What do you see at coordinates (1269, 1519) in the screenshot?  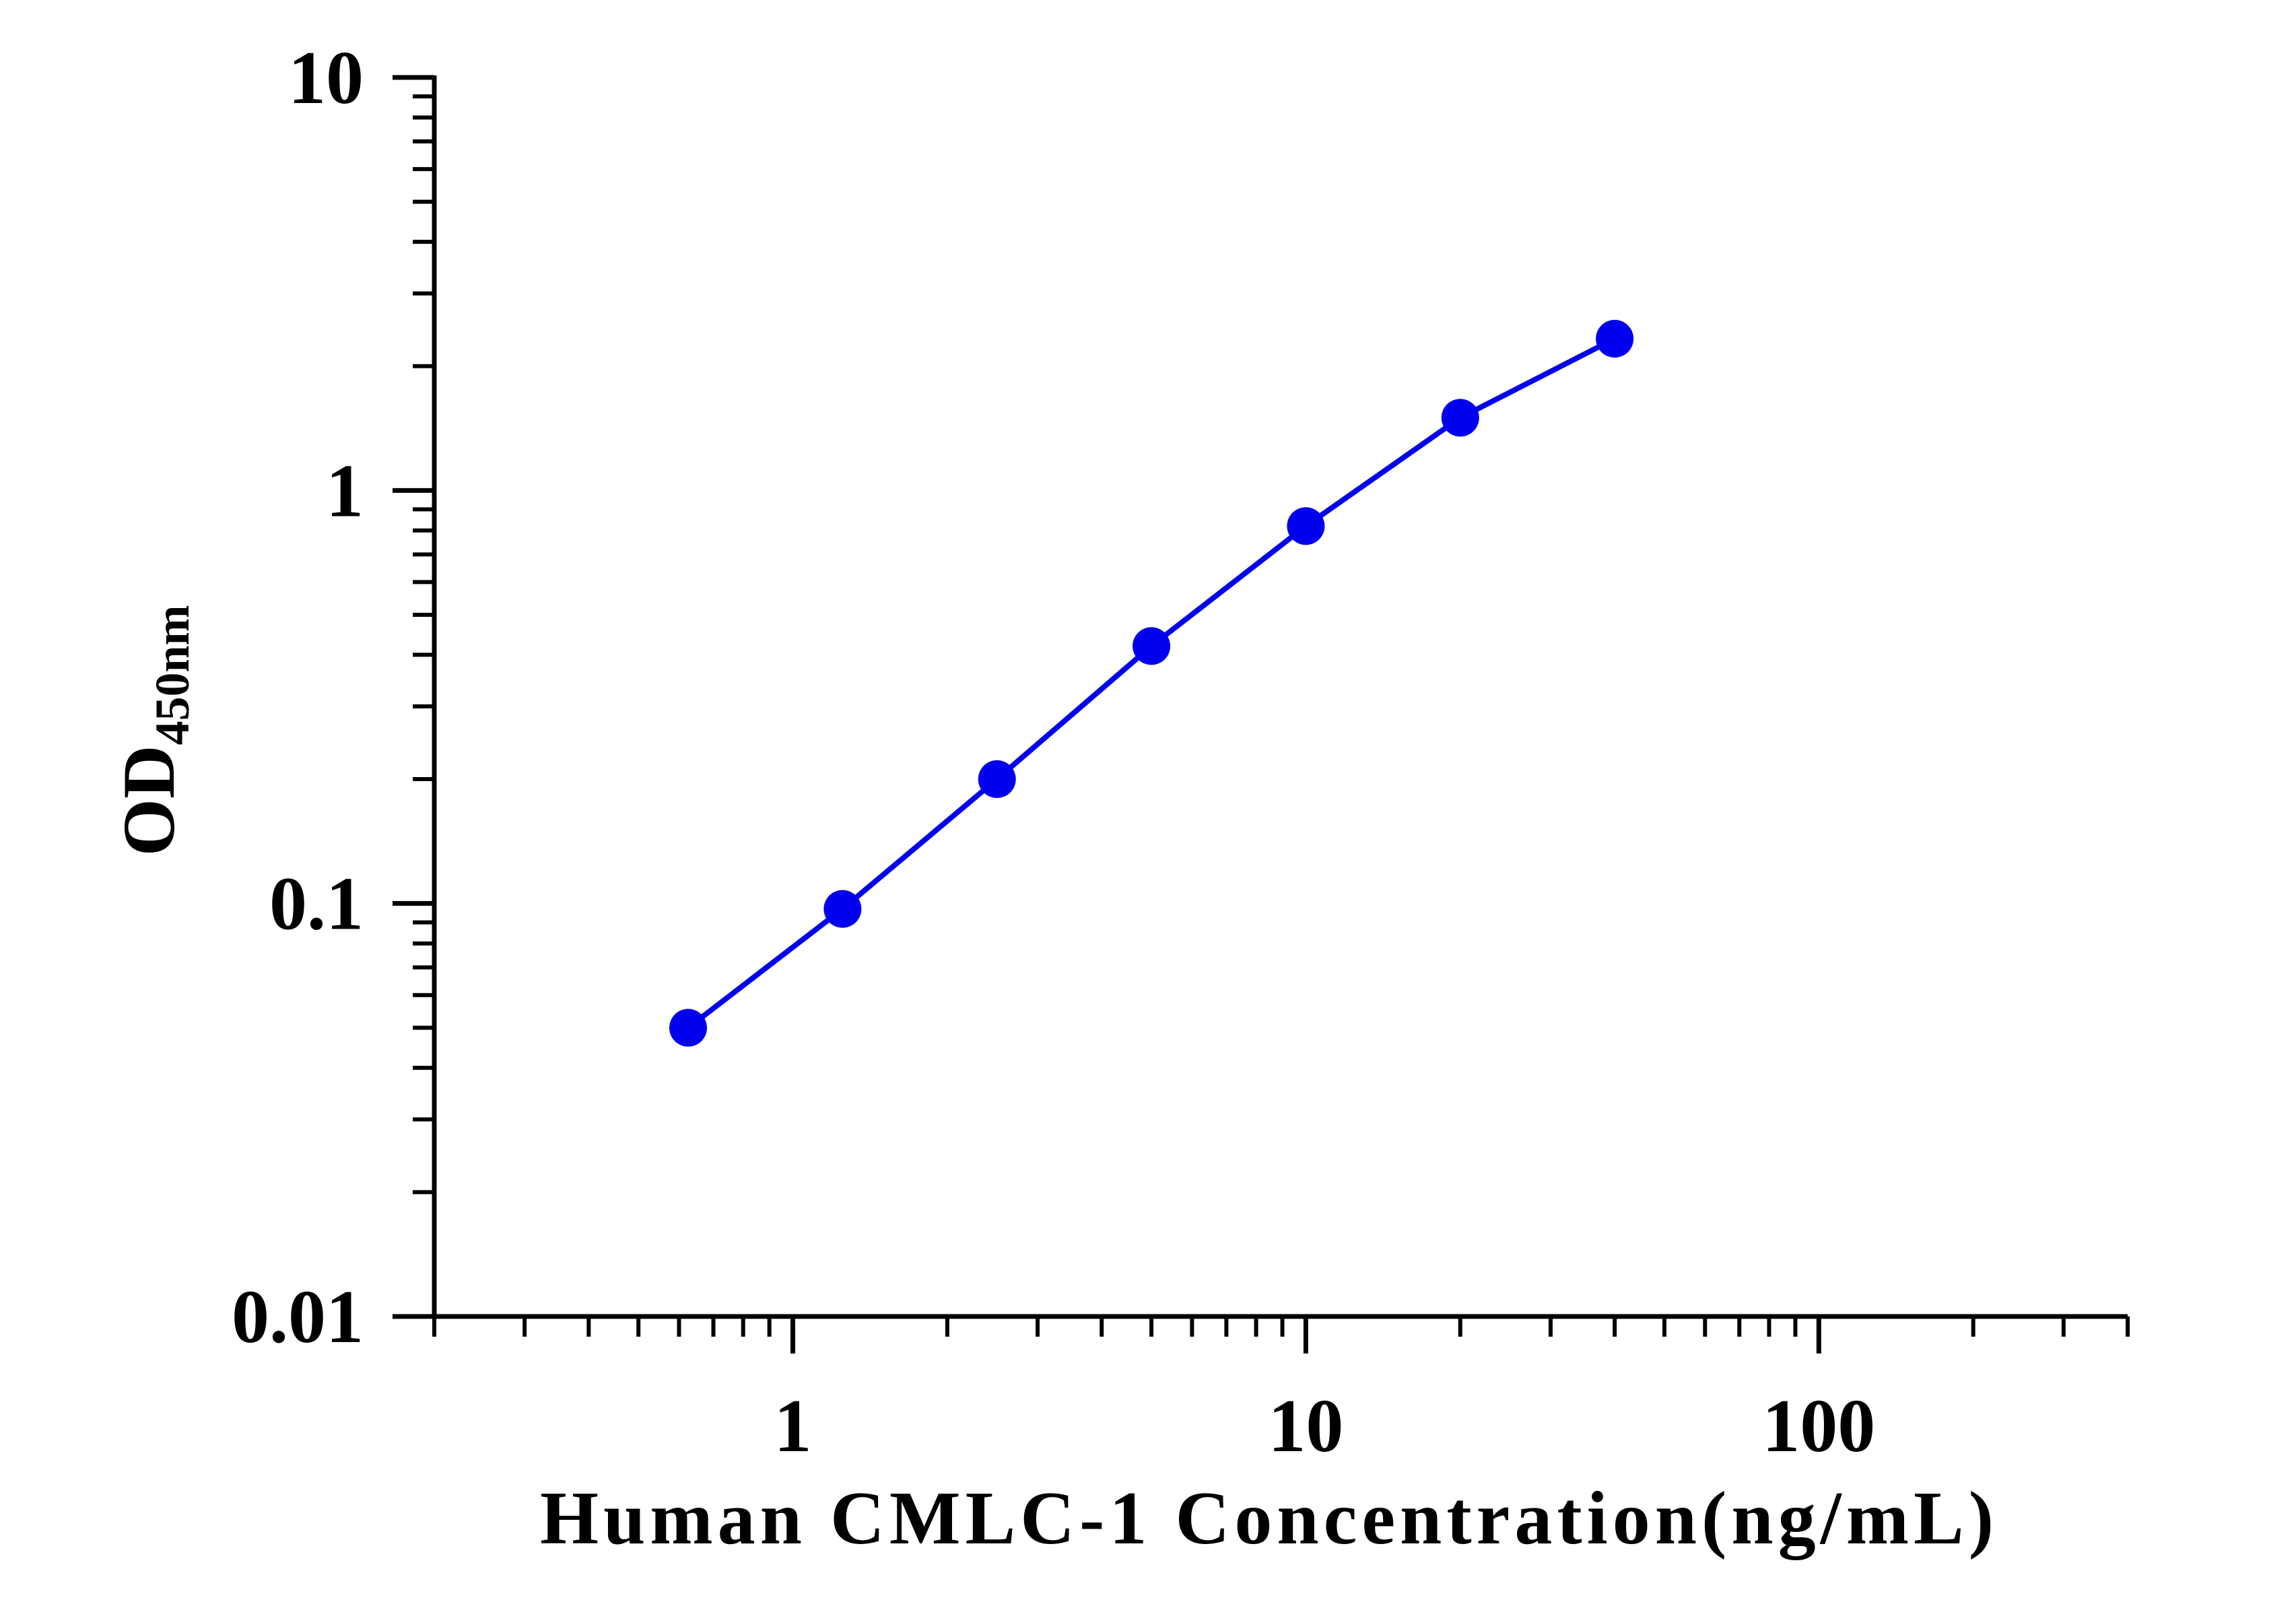 I see `x-axis-title: Human CMLC-1 Concentration(ng/mL)` at bounding box center [1269, 1519].